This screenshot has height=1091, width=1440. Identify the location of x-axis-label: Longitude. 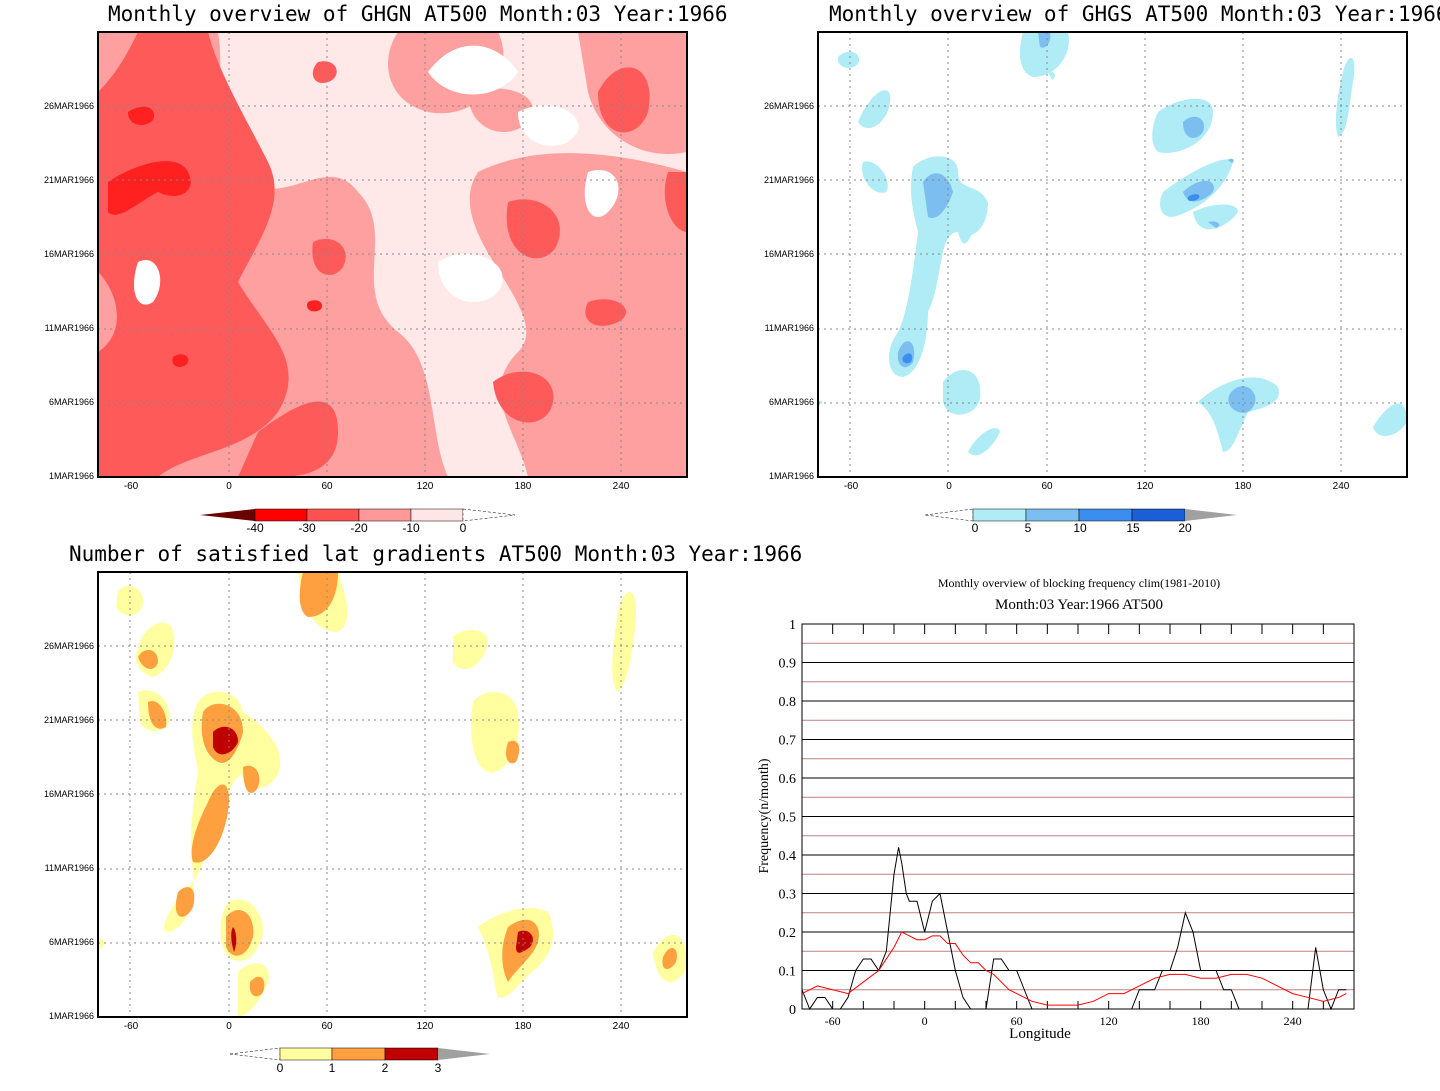
(1040, 1034).